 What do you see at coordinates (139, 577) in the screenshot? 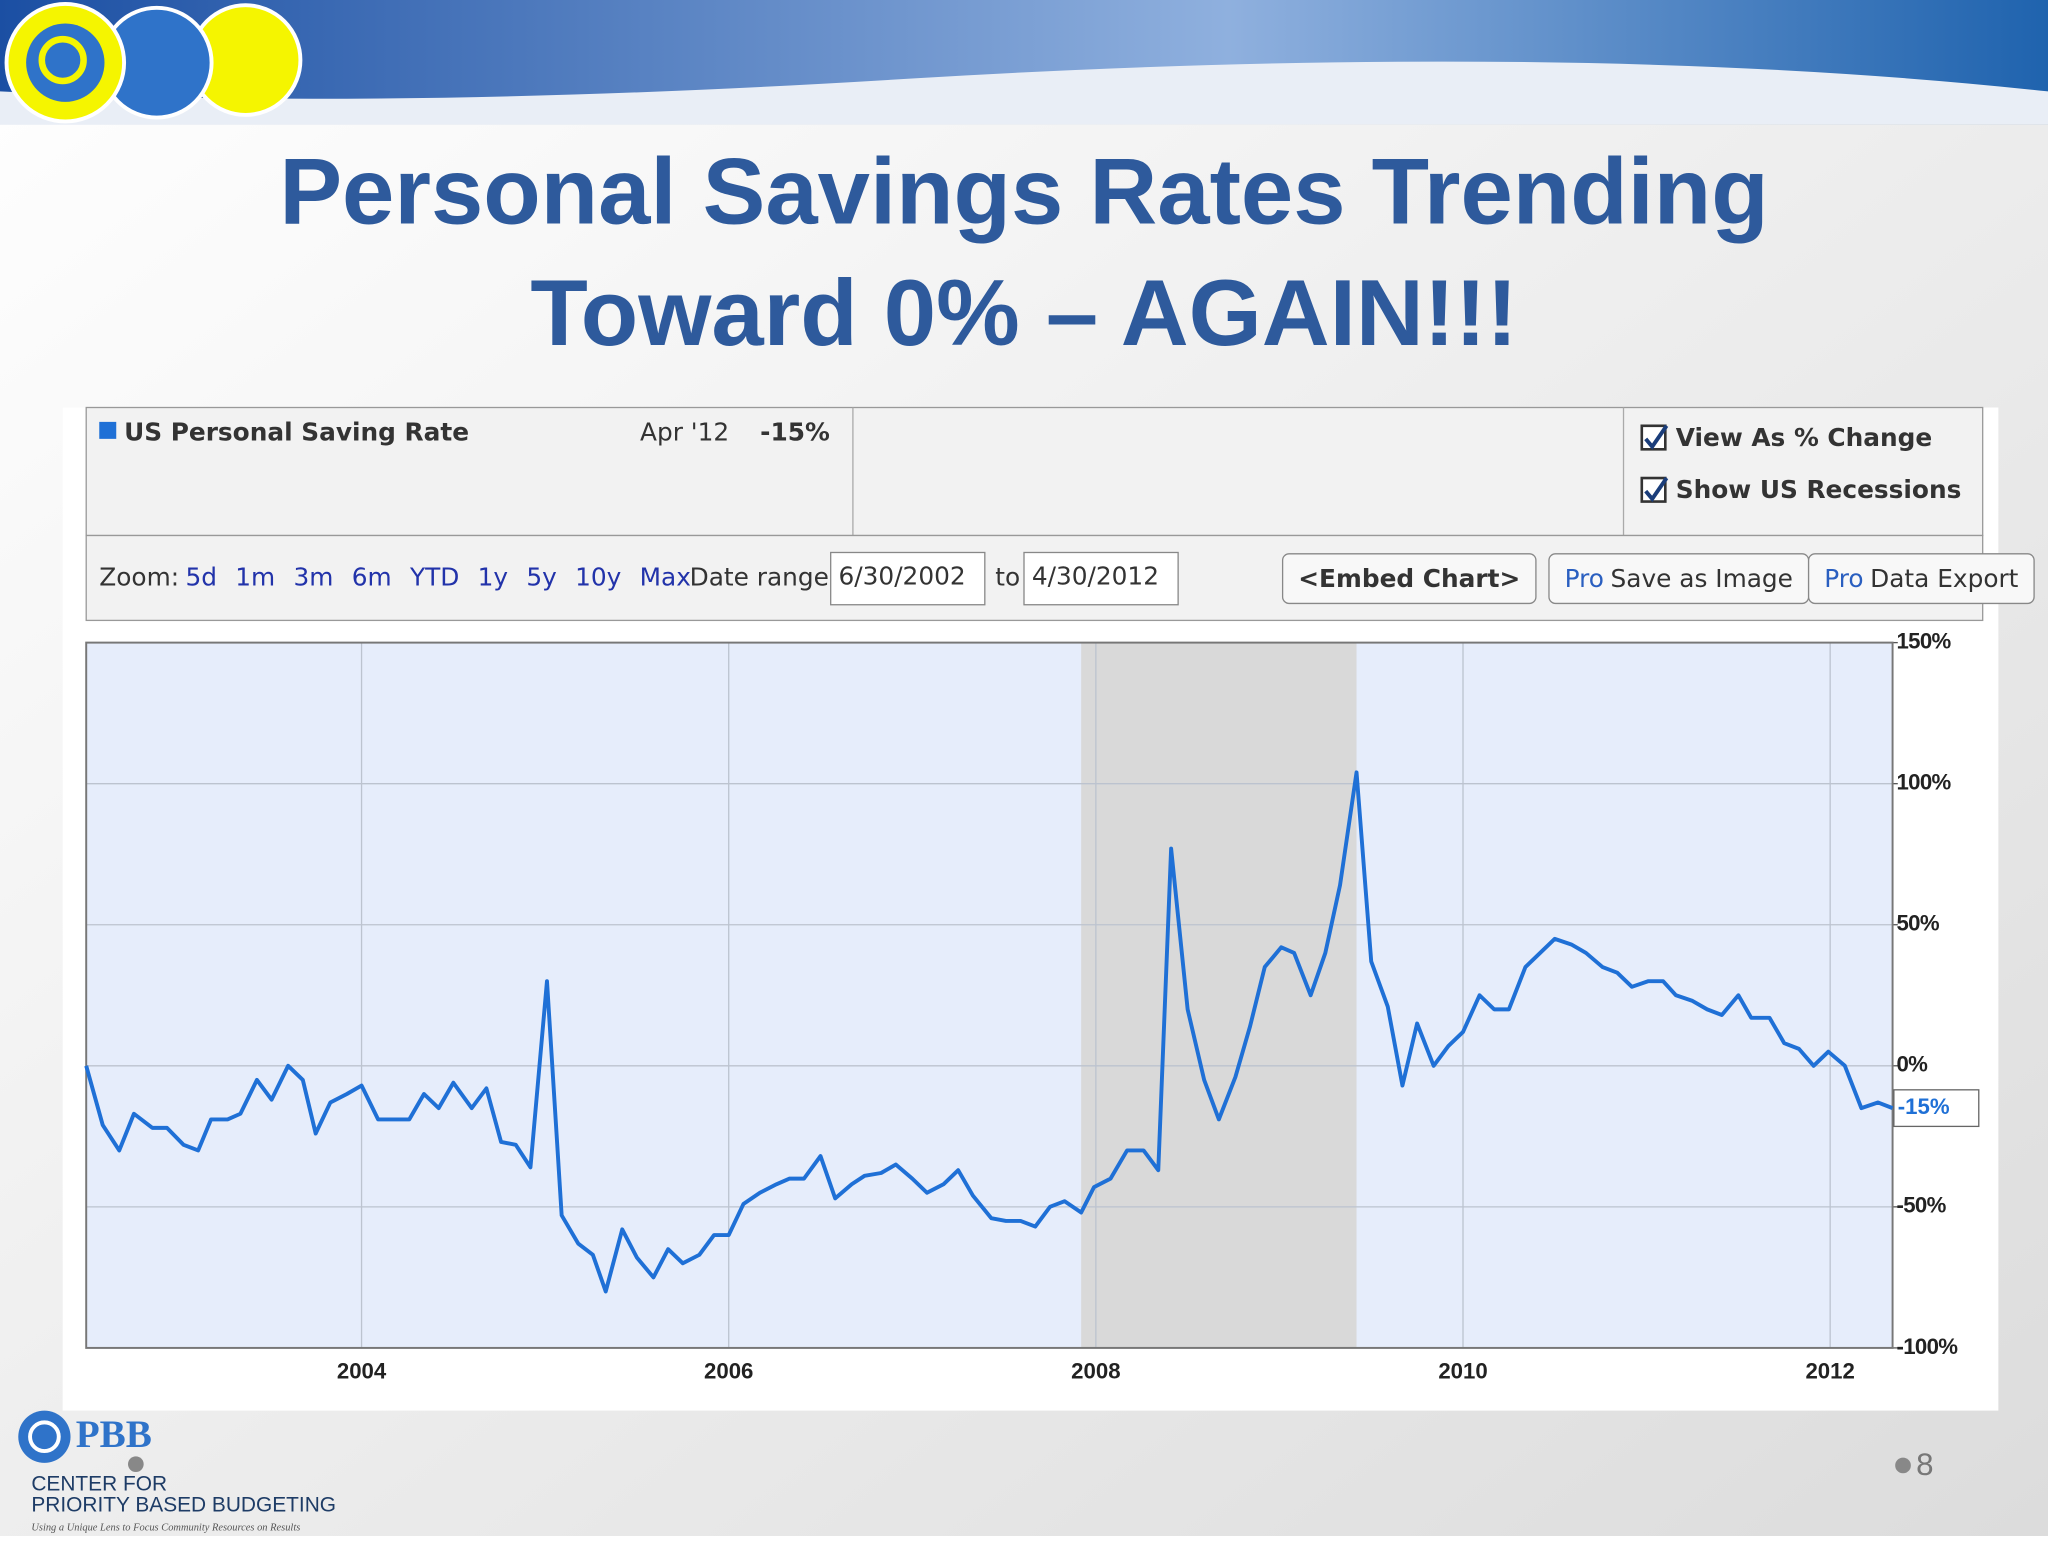
I see `zoom-label: Zoom:` at bounding box center [139, 577].